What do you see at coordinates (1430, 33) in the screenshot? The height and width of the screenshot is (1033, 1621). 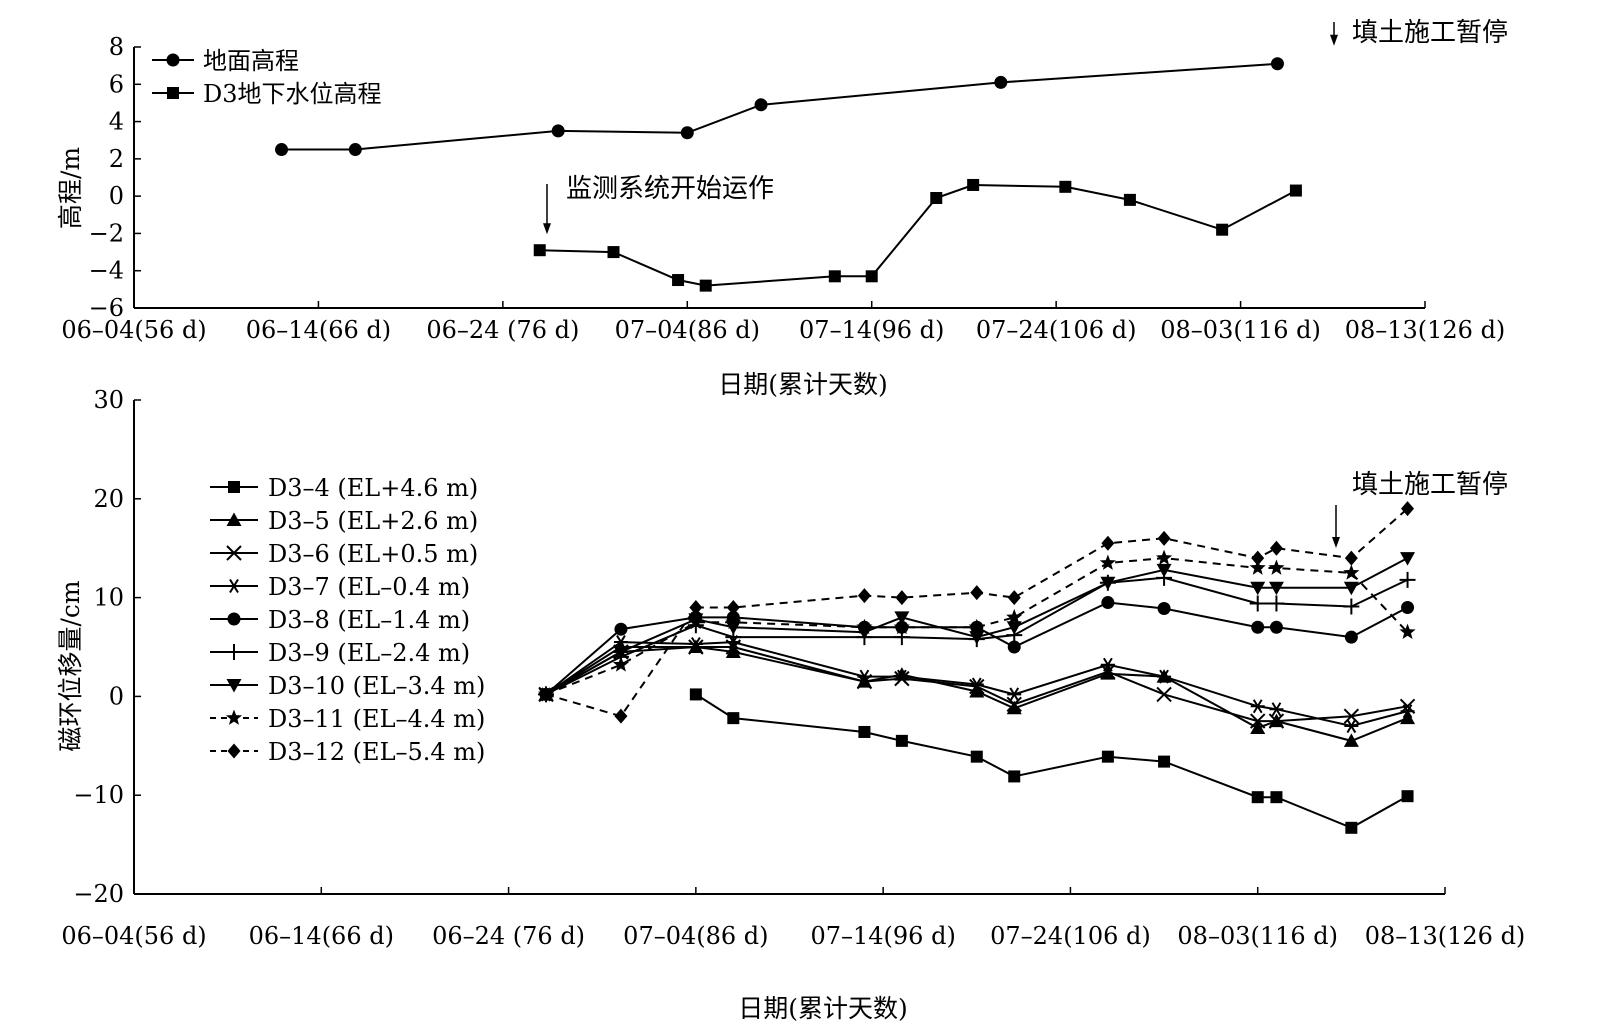 I see `top-annotation-fill-pause: 填土施工暂停` at bounding box center [1430, 33].